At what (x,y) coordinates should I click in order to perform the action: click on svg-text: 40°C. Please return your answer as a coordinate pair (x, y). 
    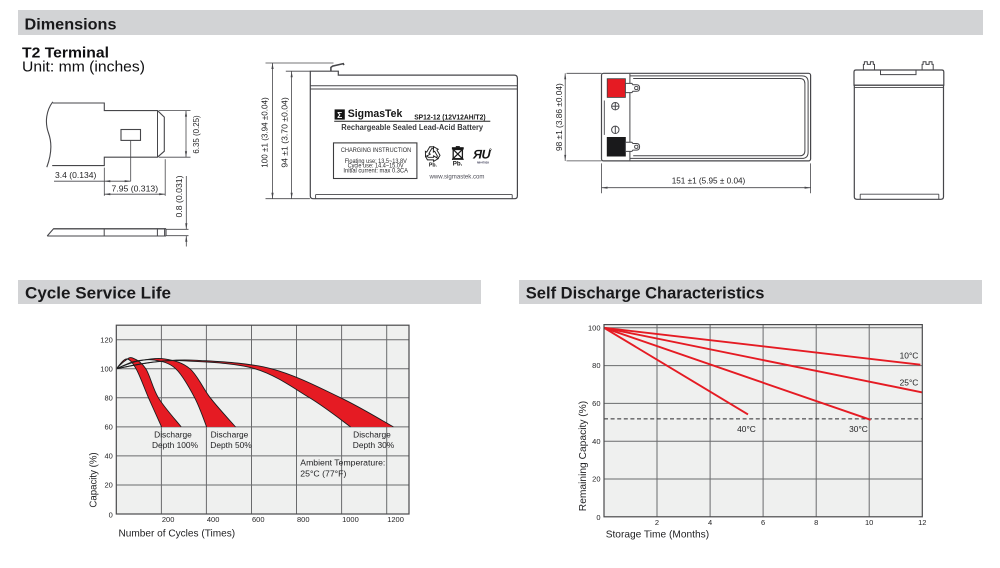
    Looking at the image, I should click on (746, 429).